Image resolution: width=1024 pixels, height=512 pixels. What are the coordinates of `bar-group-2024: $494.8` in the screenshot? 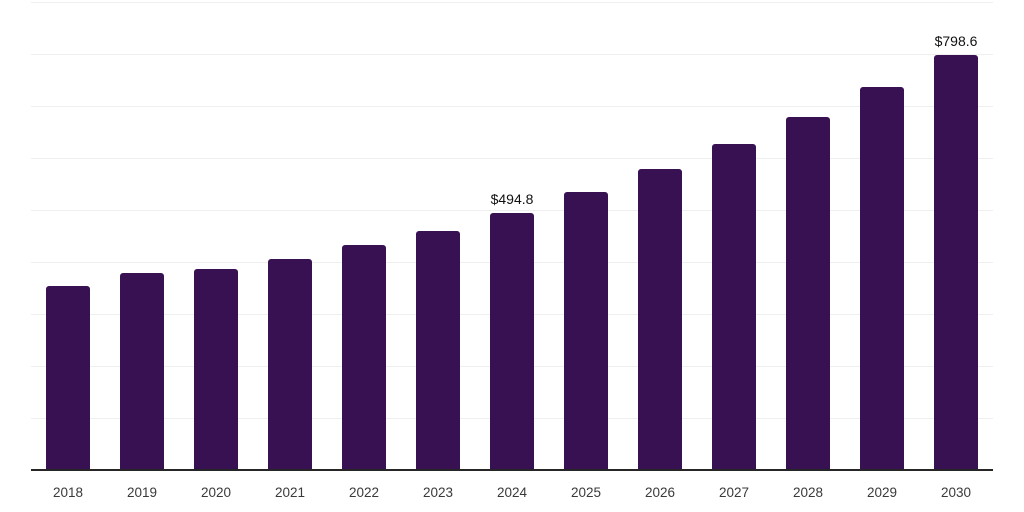 It's located at (512, 236).